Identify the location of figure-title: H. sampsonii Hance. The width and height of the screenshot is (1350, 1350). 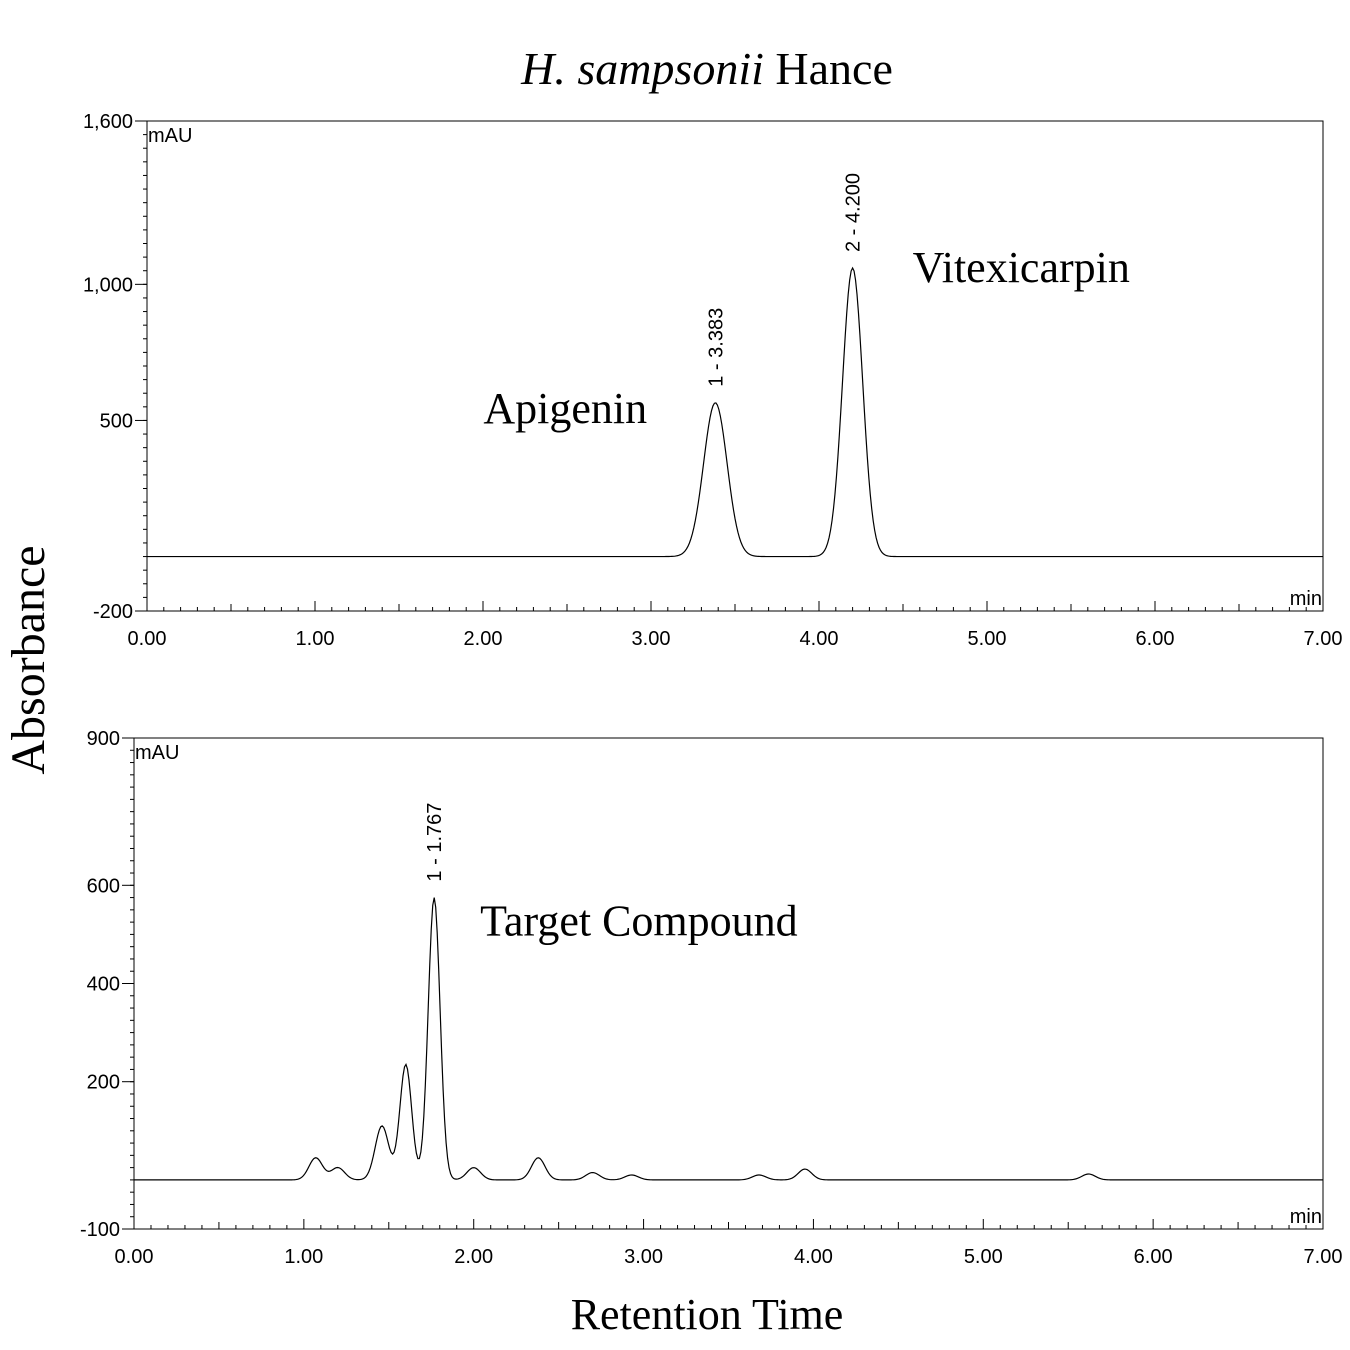
(706, 68).